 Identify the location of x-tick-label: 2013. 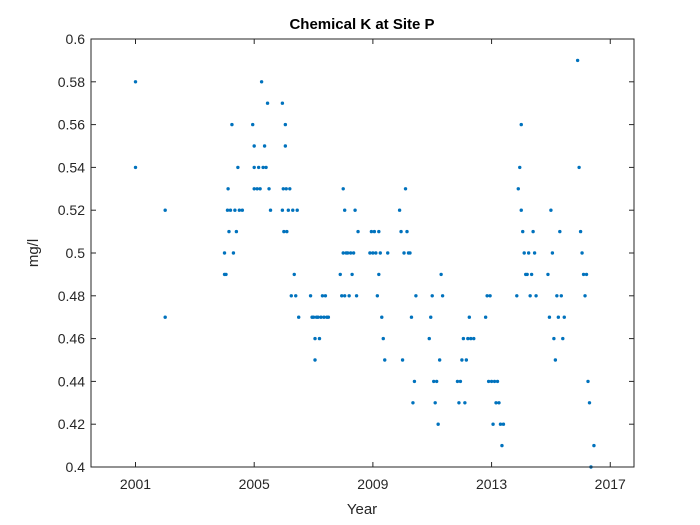
(491, 484).